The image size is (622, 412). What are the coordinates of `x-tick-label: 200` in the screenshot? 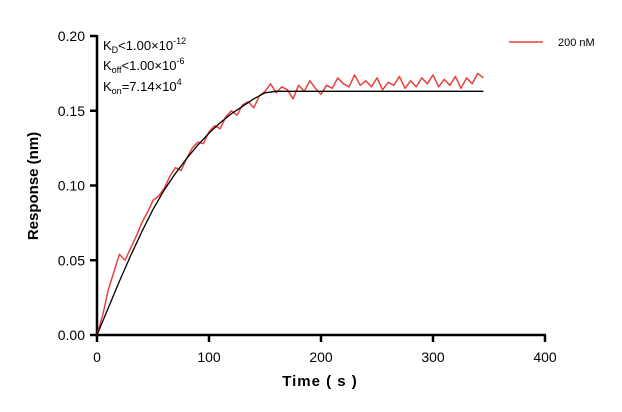 It's located at (321, 357).